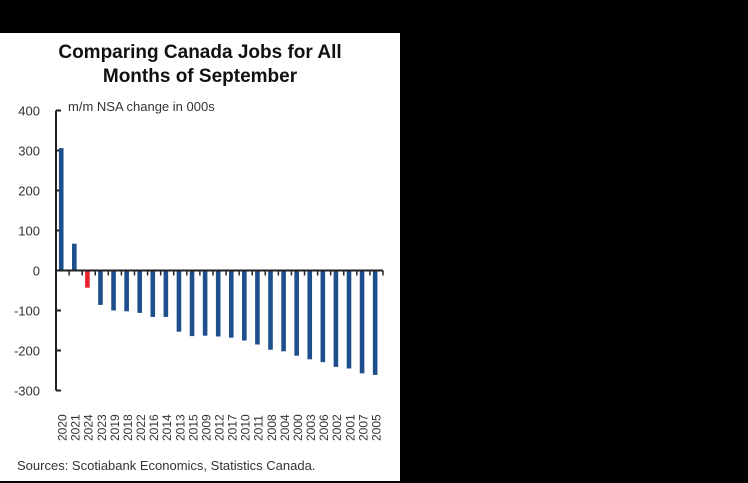  Describe the element at coordinates (192, 303) in the screenshot. I see `bar-2015` at that location.